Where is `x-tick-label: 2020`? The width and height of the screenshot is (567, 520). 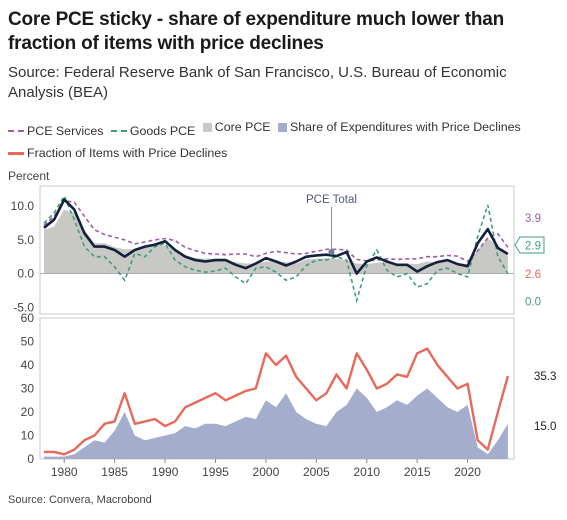
x-tick-label: 2020 is located at coordinates (467, 472).